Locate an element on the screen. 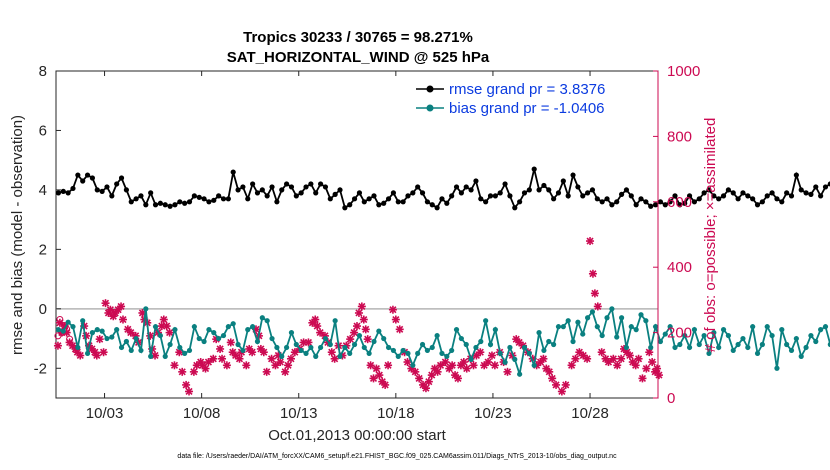  y2-tick-label: 200 is located at coordinates (679, 333).